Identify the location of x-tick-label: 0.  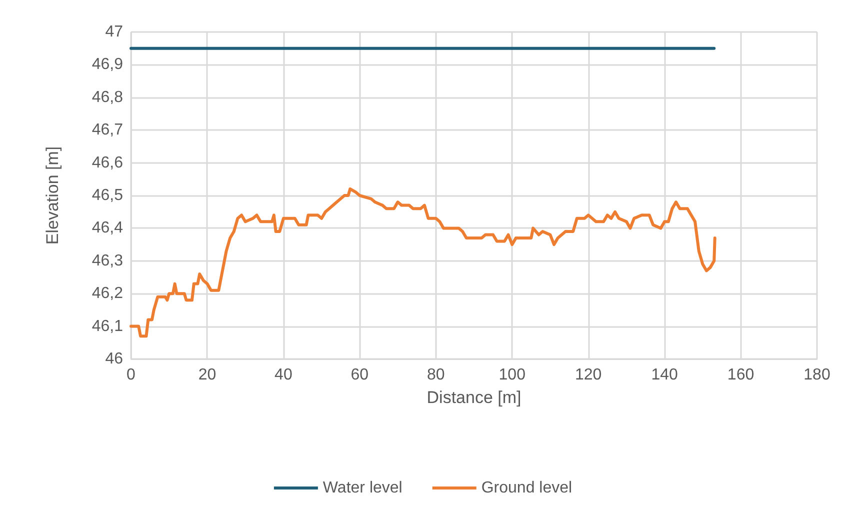
(131, 375).